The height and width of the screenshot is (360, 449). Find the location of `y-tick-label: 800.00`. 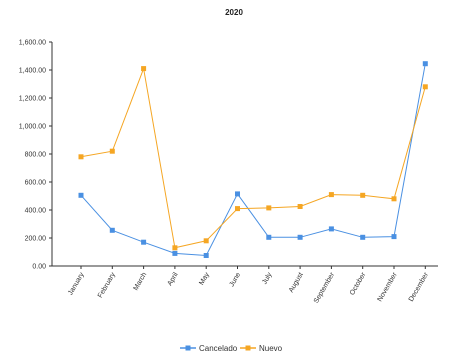

y-tick-label: 800.00 is located at coordinates (36, 155).